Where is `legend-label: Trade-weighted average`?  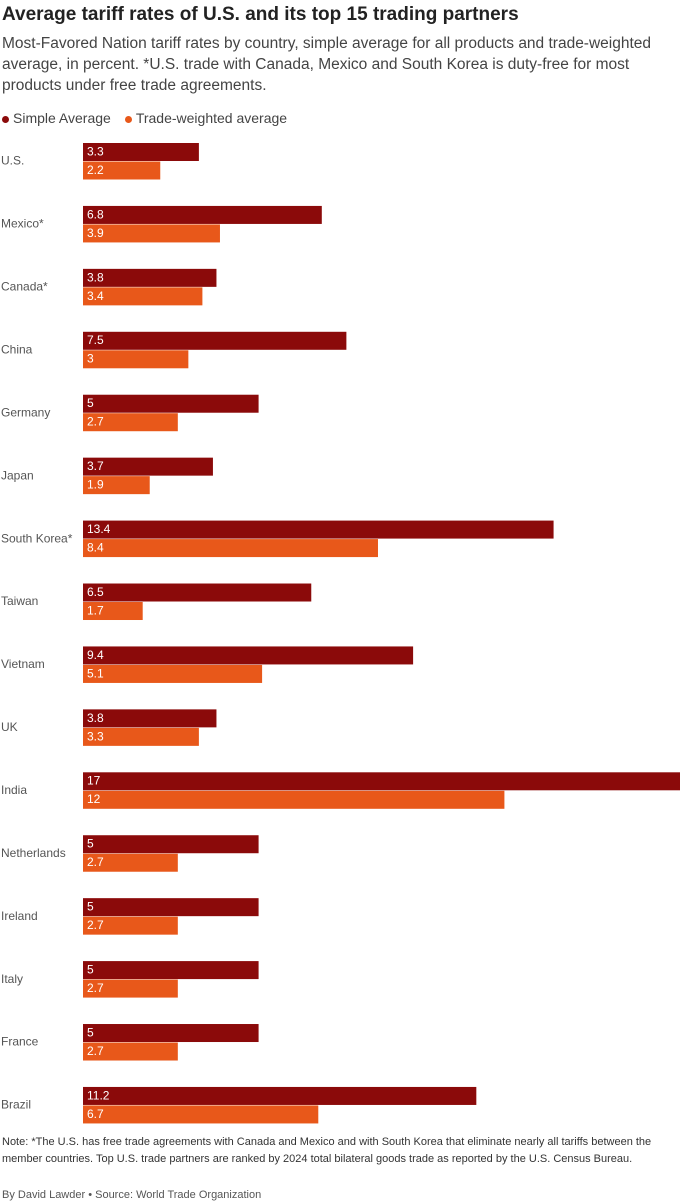 legend-label: Trade-weighted average is located at coordinates (211, 118).